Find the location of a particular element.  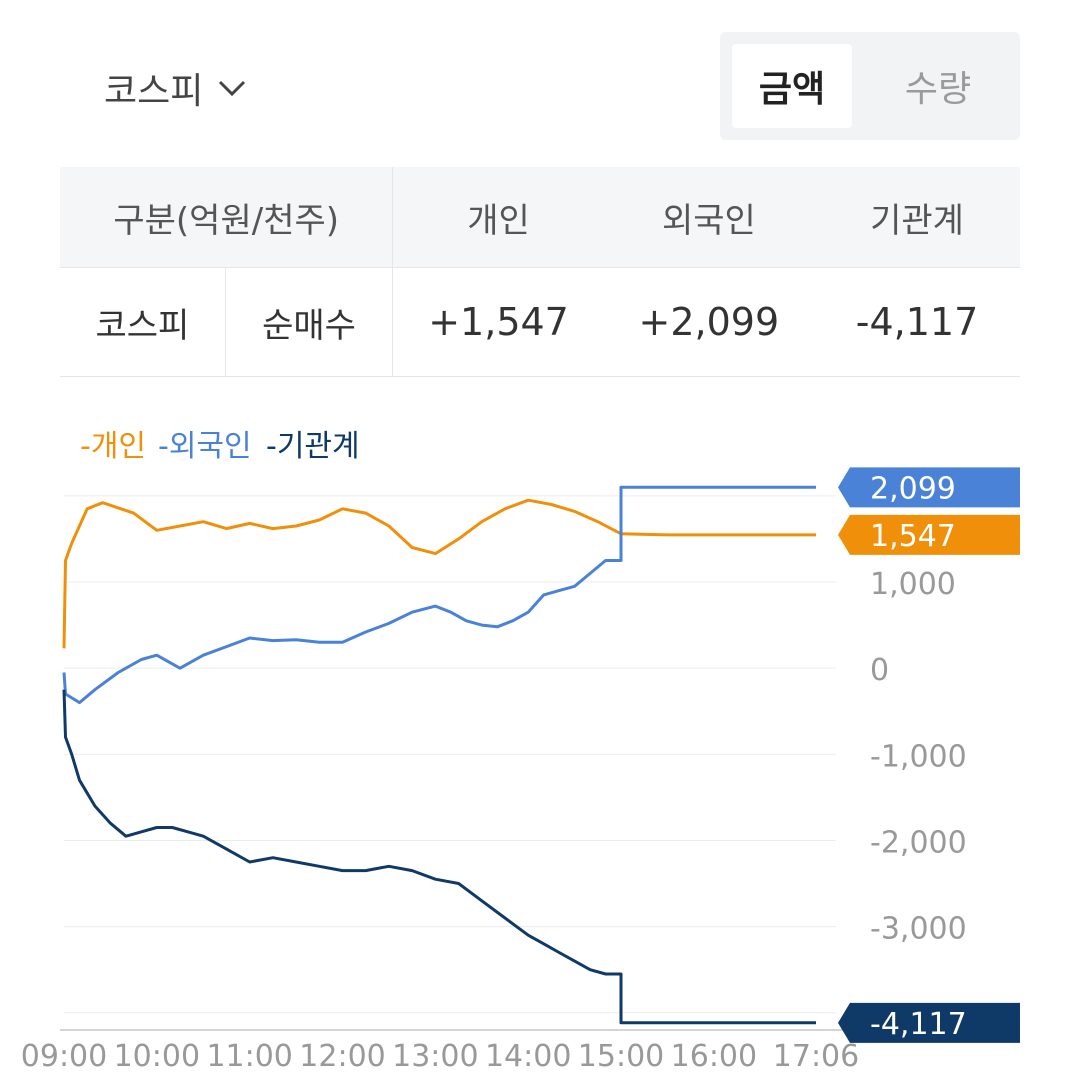

header-individual: 개인 is located at coordinates (498, 217).